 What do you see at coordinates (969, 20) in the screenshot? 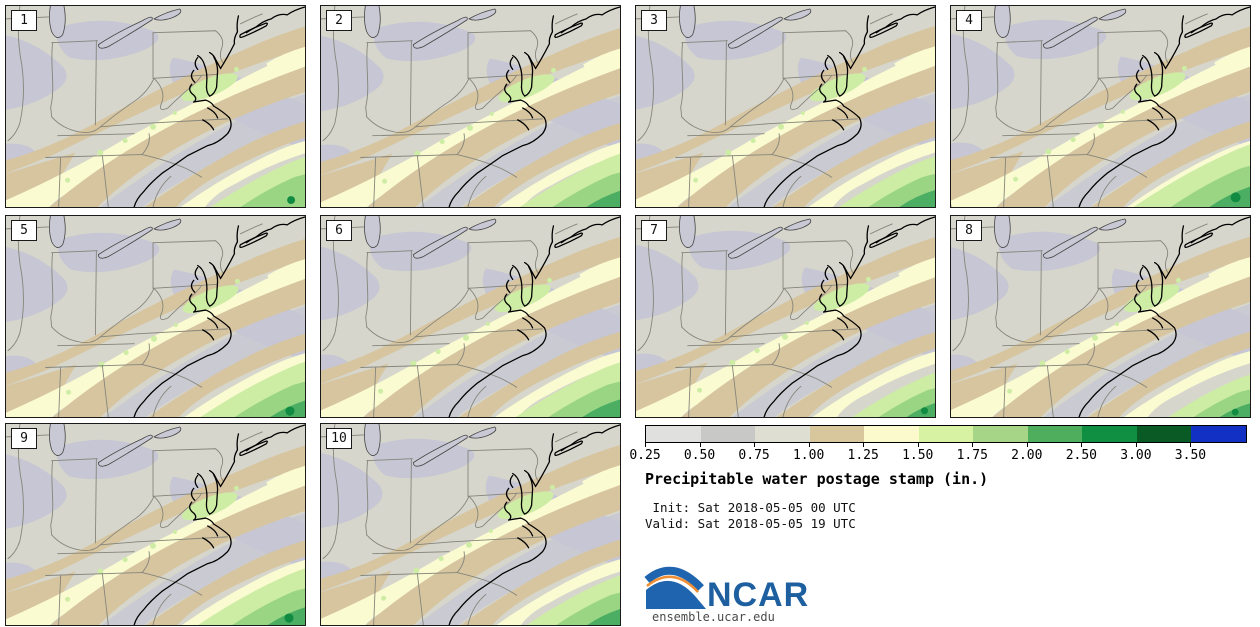
I see `panel-number: 4` at bounding box center [969, 20].